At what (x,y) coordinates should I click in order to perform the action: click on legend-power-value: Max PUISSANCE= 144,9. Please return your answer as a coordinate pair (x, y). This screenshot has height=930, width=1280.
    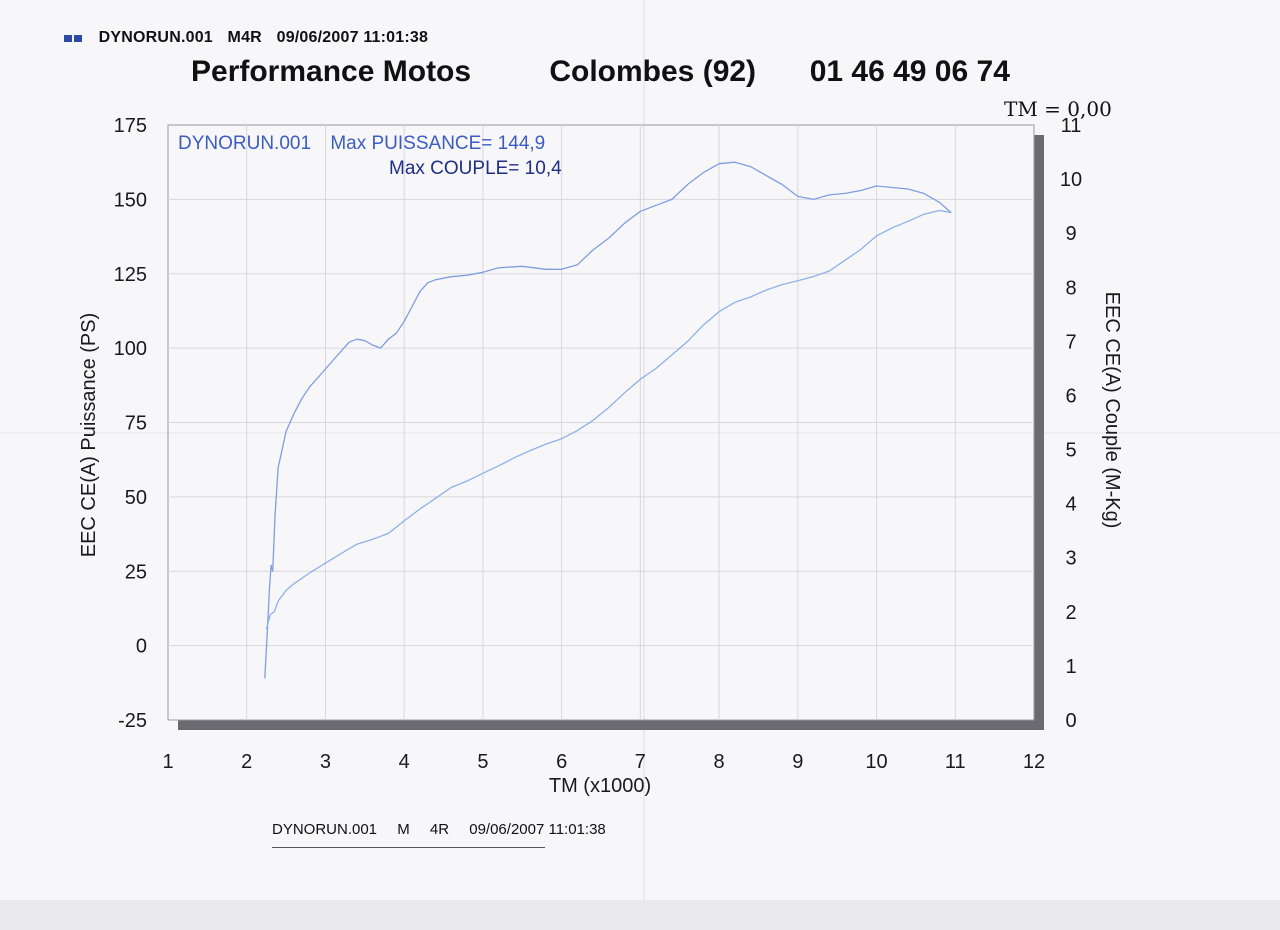
    Looking at the image, I should click on (437, 143).